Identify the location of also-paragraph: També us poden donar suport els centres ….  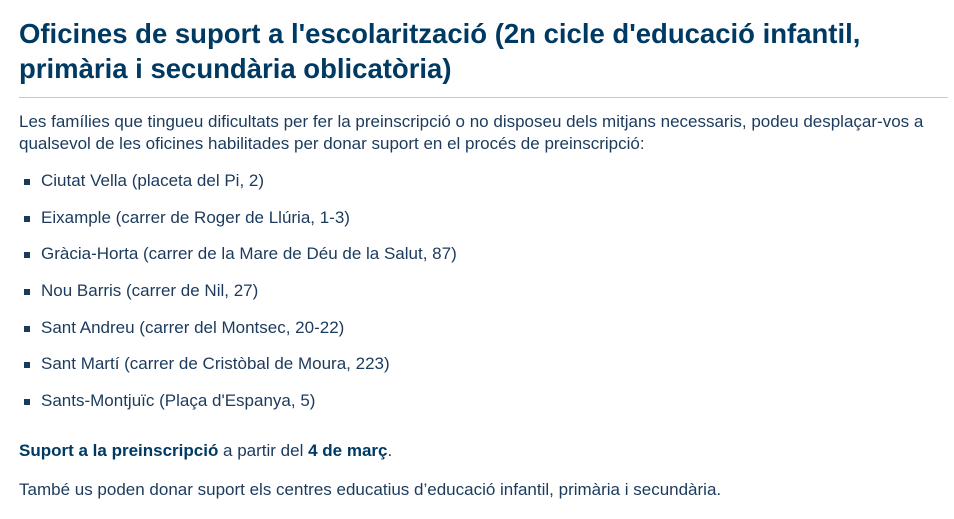
(370, 489).